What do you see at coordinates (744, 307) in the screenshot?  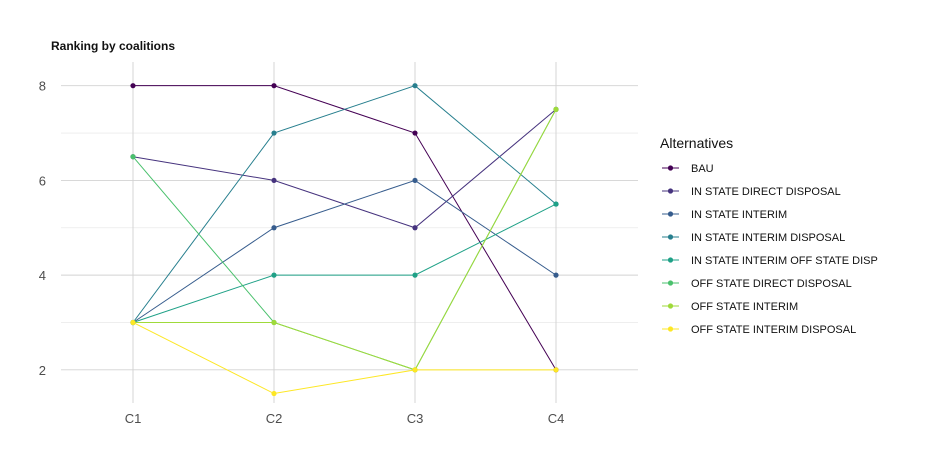 I see `legend-label: OFF STATE INTERIM` at bounding box center [744, 307].